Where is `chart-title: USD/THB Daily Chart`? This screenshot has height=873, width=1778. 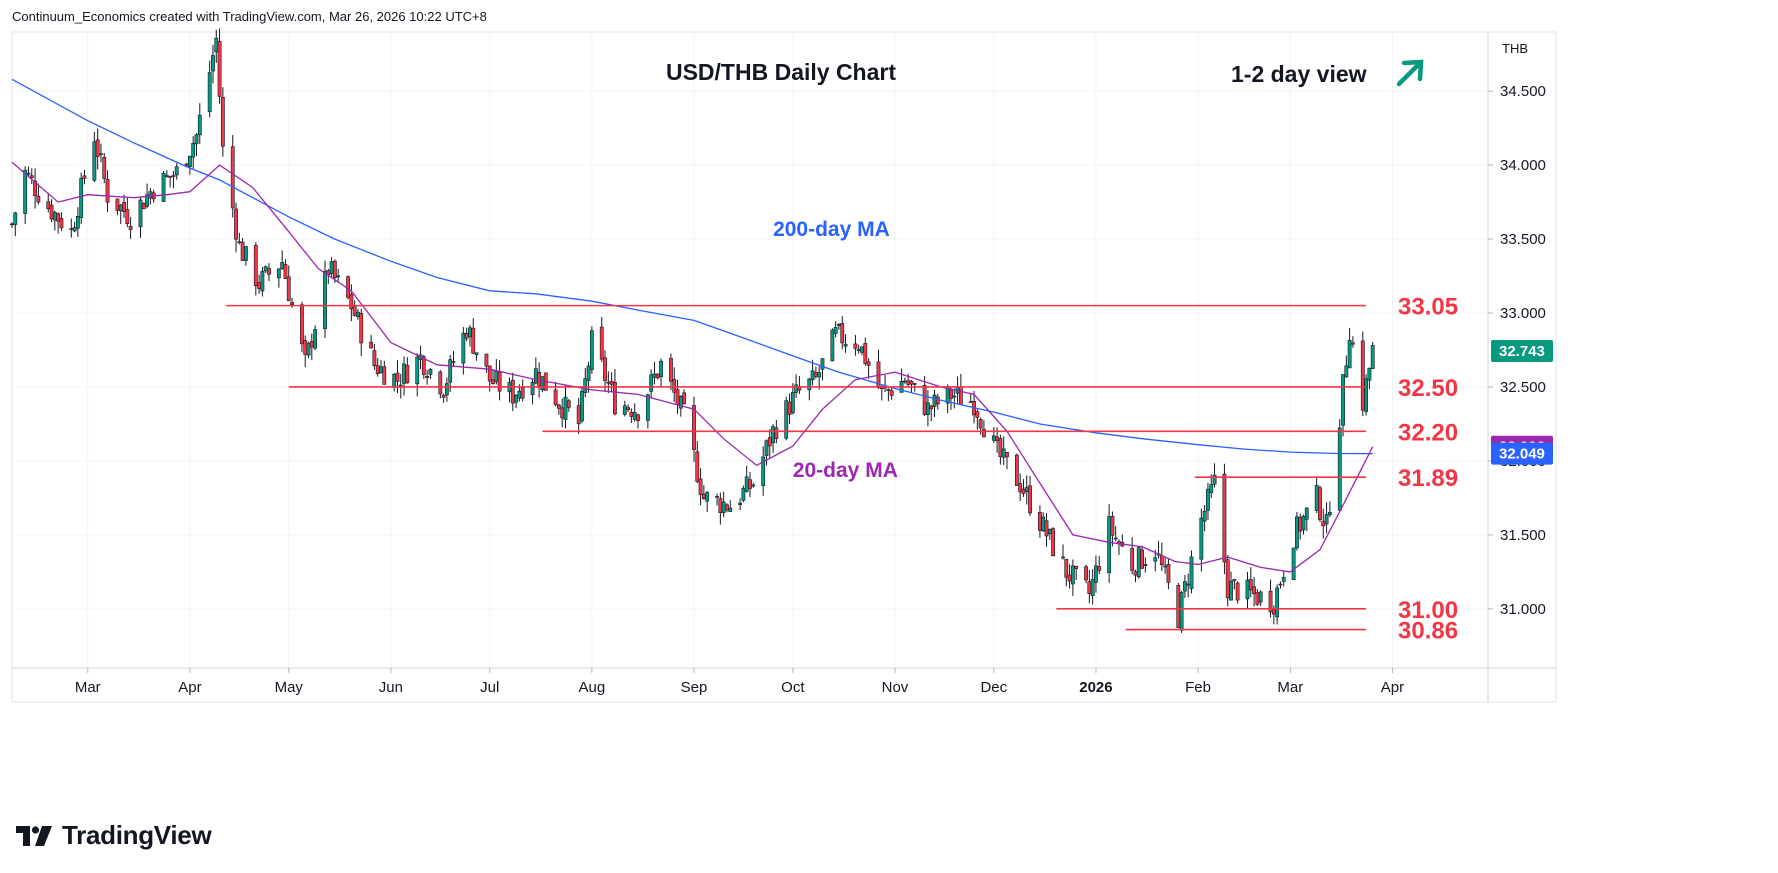 chart-title: USD/THB Daily Chart is located at coordinates (781, 72).